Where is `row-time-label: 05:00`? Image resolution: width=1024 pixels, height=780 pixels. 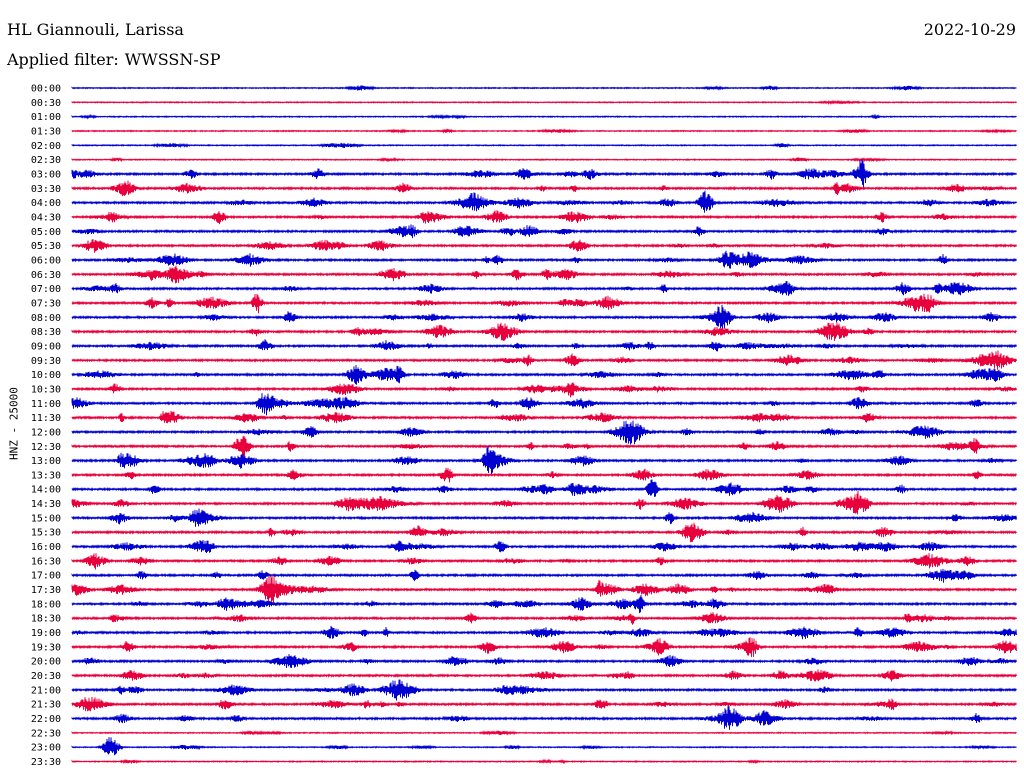 row-time-label: 05:00 is located at coordinates (46, 232).